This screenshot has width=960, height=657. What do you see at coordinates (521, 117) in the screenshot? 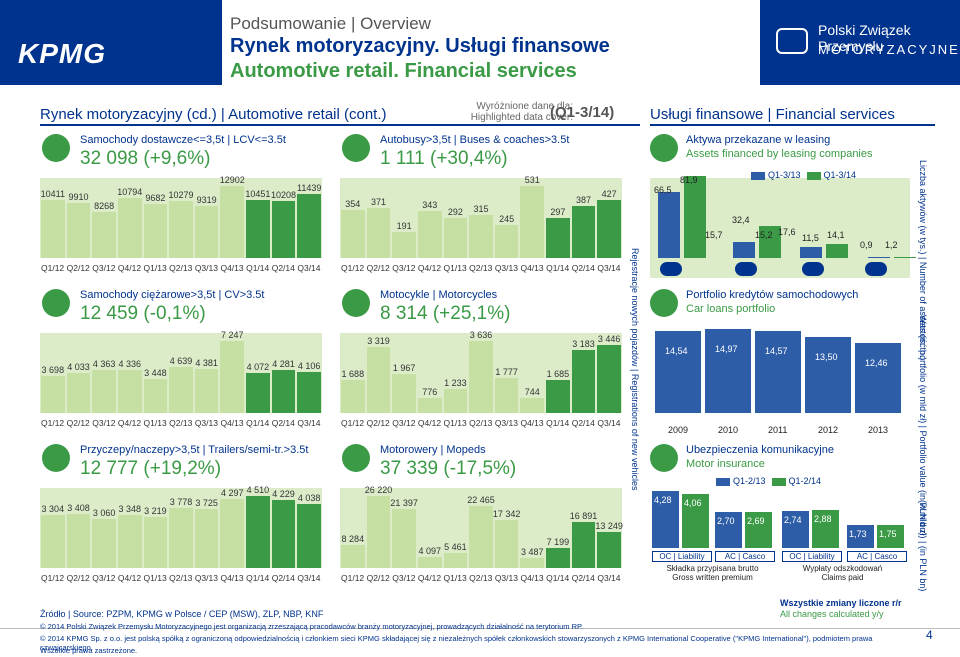
I see `highlight-label-en: Highlighted data cover:` at bounding box center [521, 117].